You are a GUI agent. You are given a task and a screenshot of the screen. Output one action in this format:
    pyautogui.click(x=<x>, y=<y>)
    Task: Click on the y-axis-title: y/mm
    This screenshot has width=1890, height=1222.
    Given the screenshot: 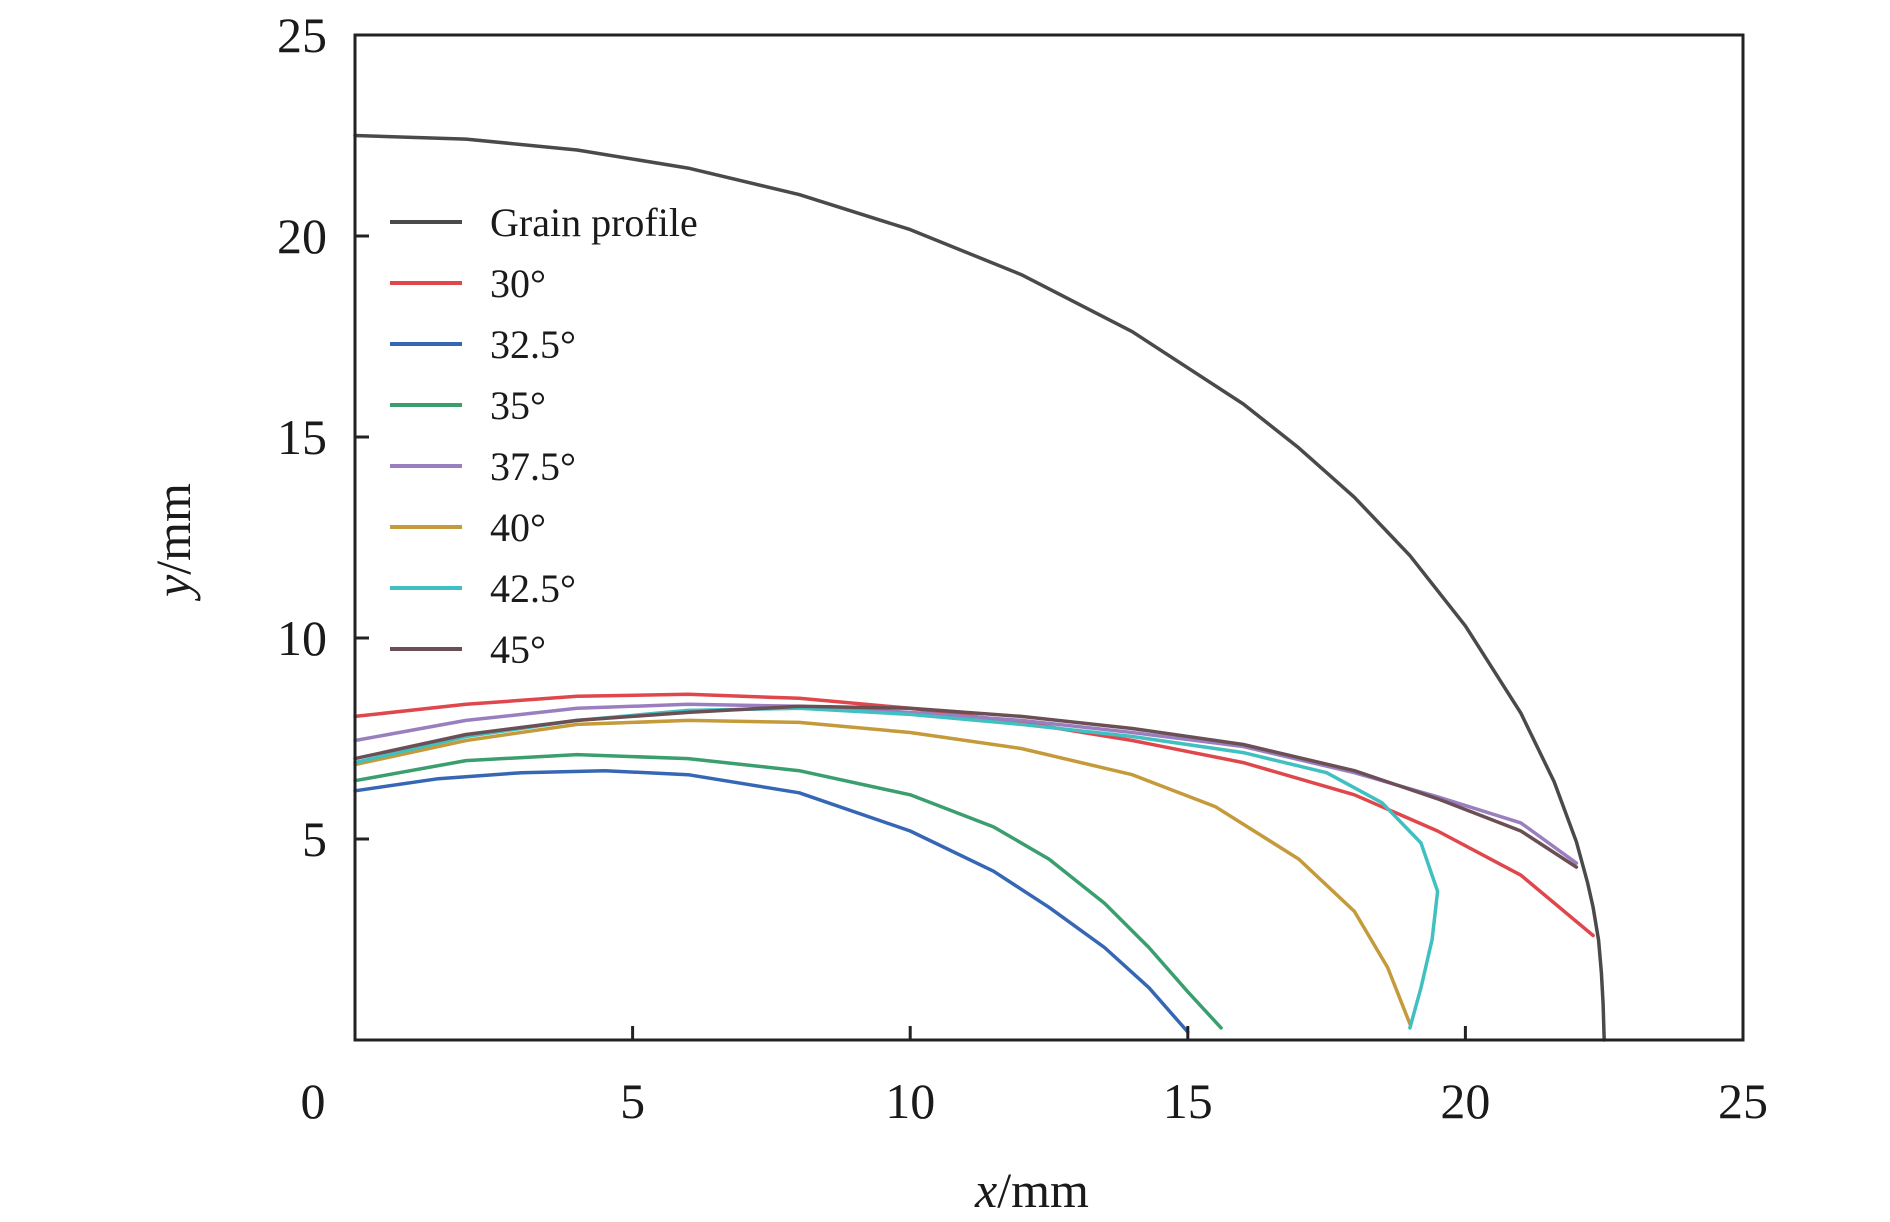 What is the action you would take?
    pyautogui.click(x=173, y=542)
    